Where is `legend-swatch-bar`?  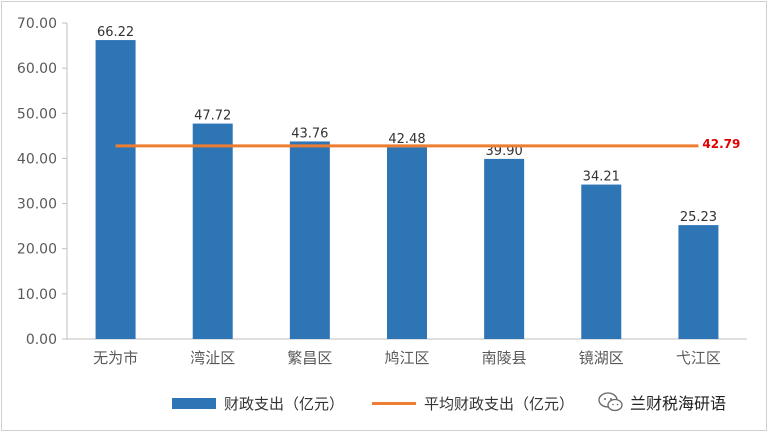 legend-swatch-bar is located at coordinates (194, 403).